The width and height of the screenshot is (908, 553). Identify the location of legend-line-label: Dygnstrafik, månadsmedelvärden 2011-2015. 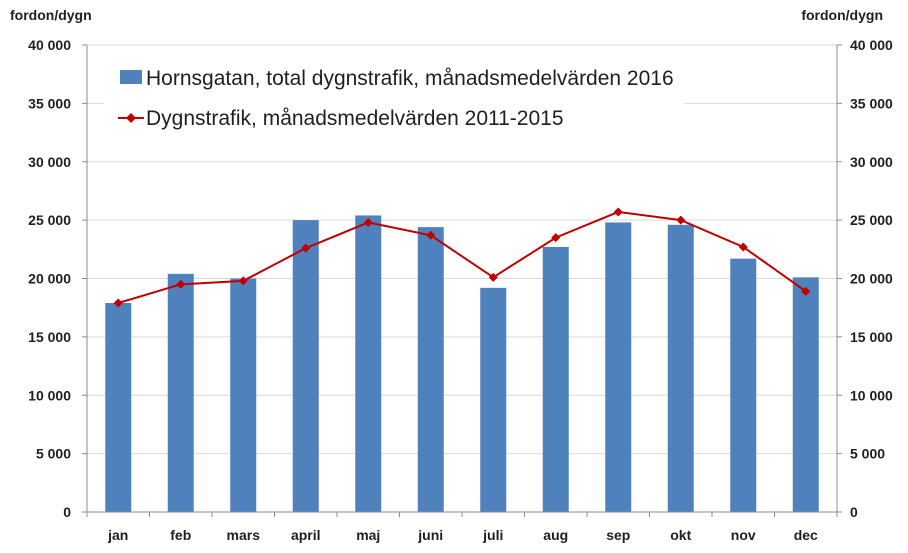
(355, 118).